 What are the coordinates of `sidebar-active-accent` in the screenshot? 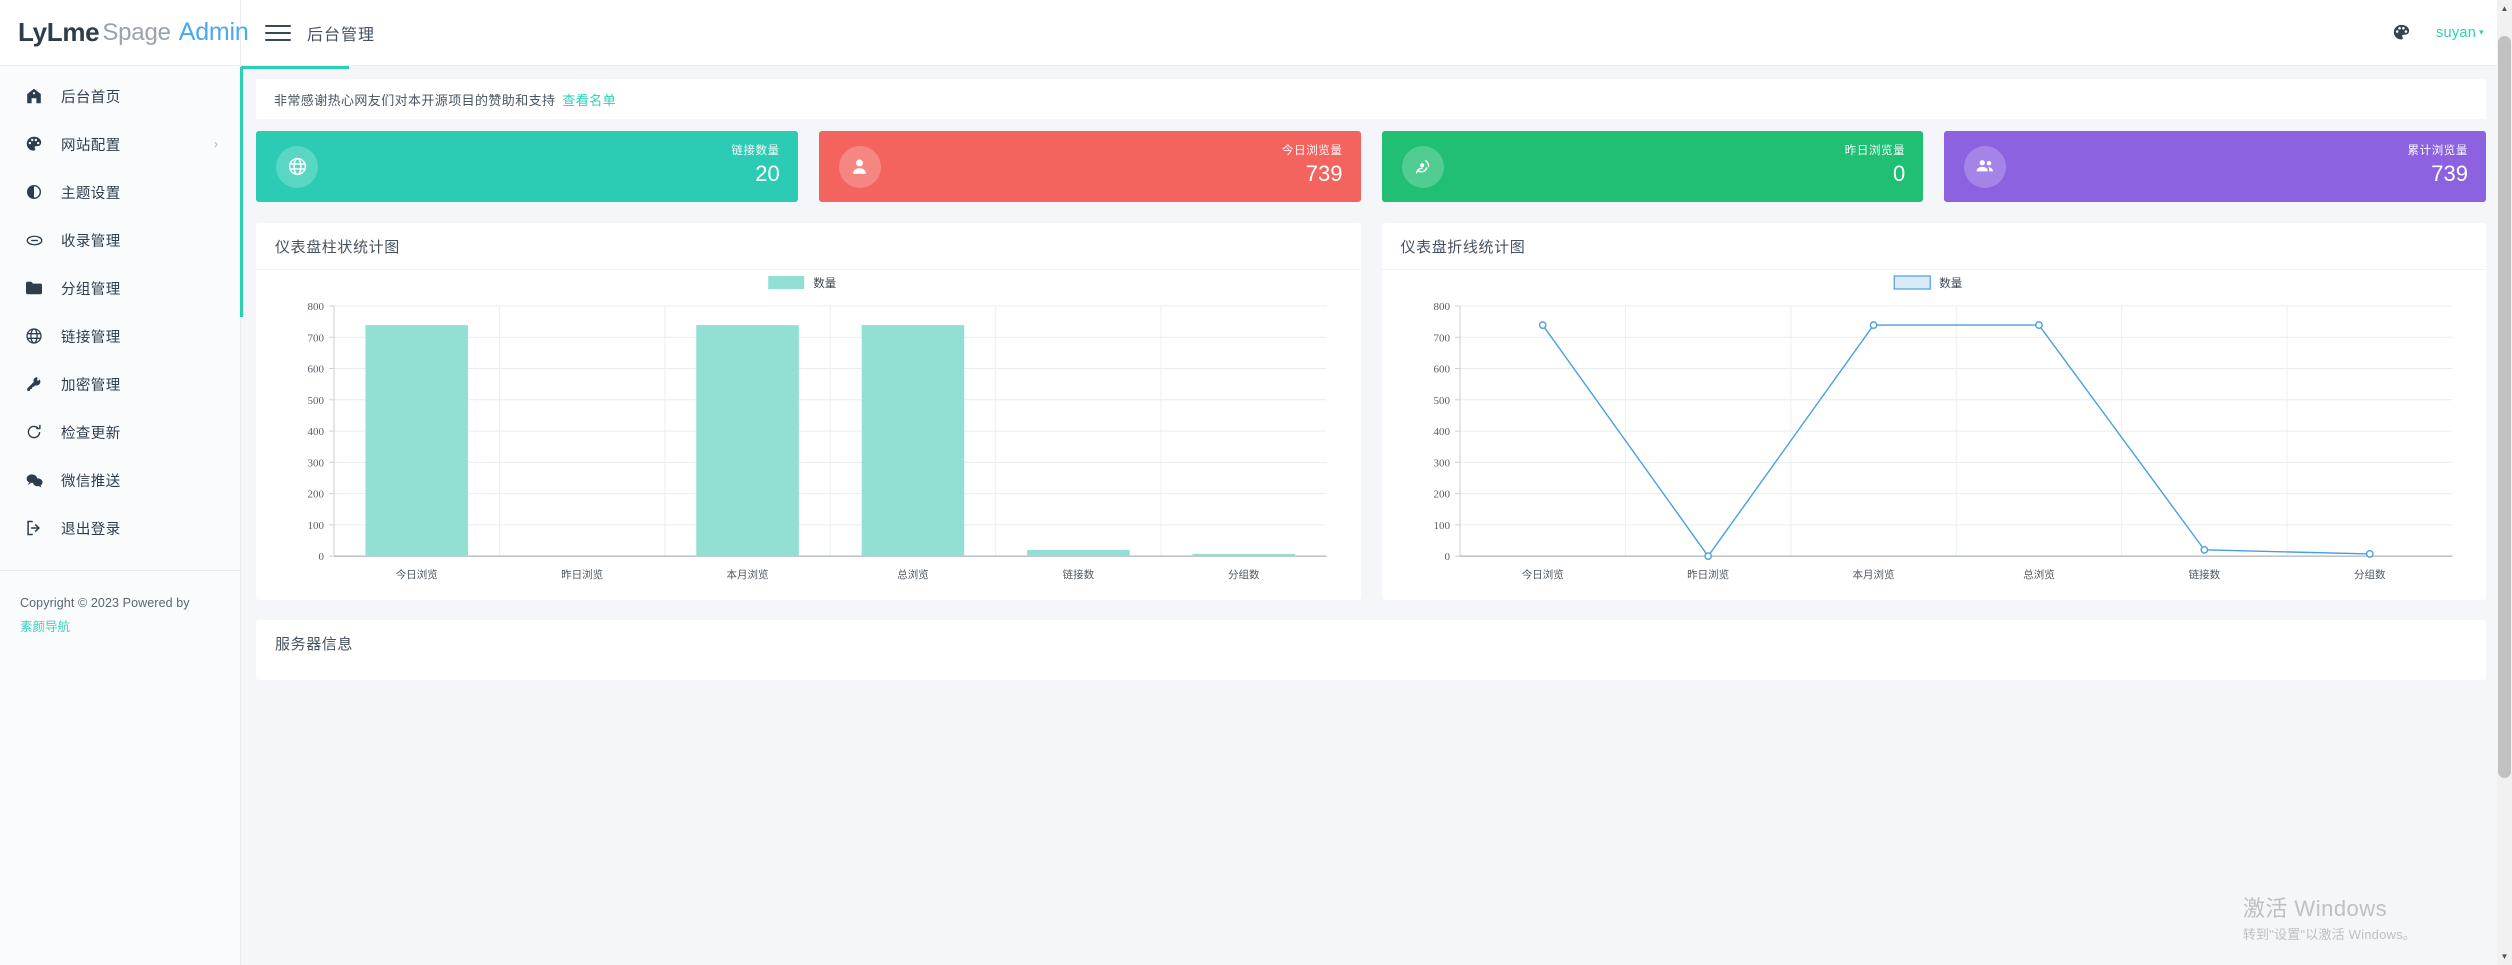 It's located at (241, 192).